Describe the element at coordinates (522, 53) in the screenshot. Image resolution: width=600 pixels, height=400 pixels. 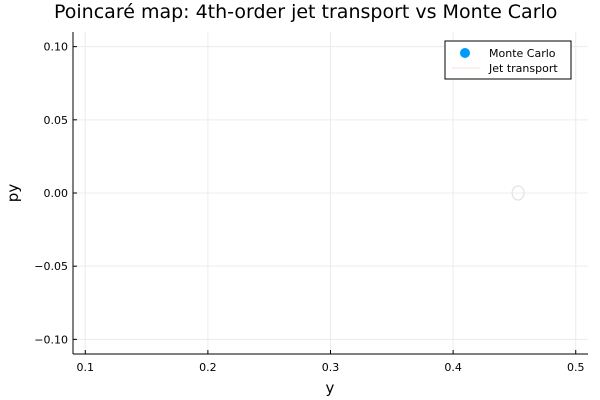
I see `legend-label-monte-carlo: Monte Carlo` at that location.